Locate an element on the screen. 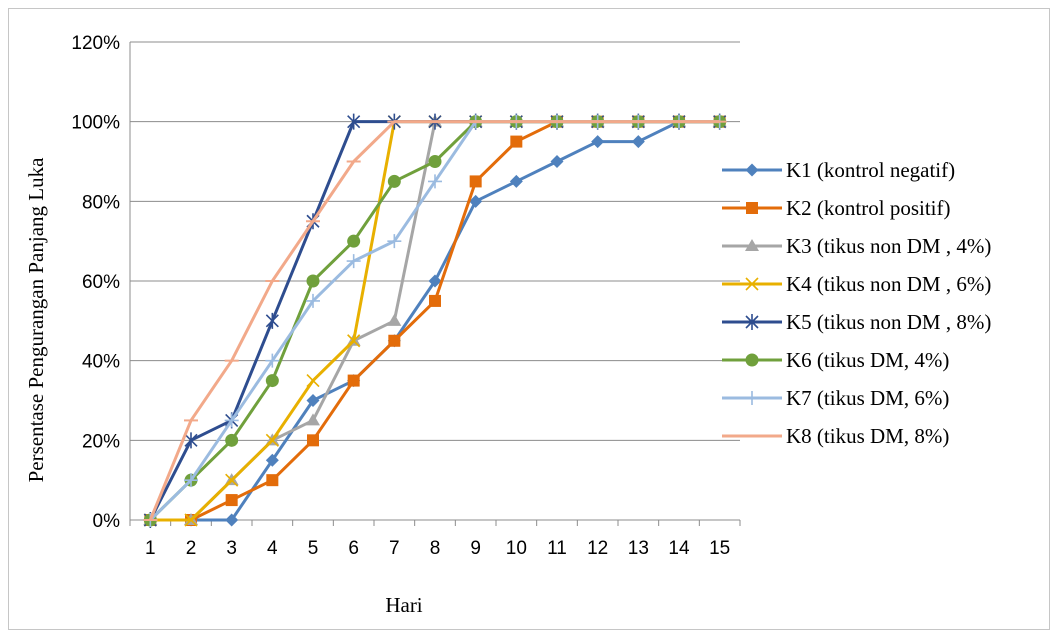 The width and height of the screenshot is (1059, 640). legend-label: K4 (tikus non DM , 6%) is located at coordinates (888, 284).